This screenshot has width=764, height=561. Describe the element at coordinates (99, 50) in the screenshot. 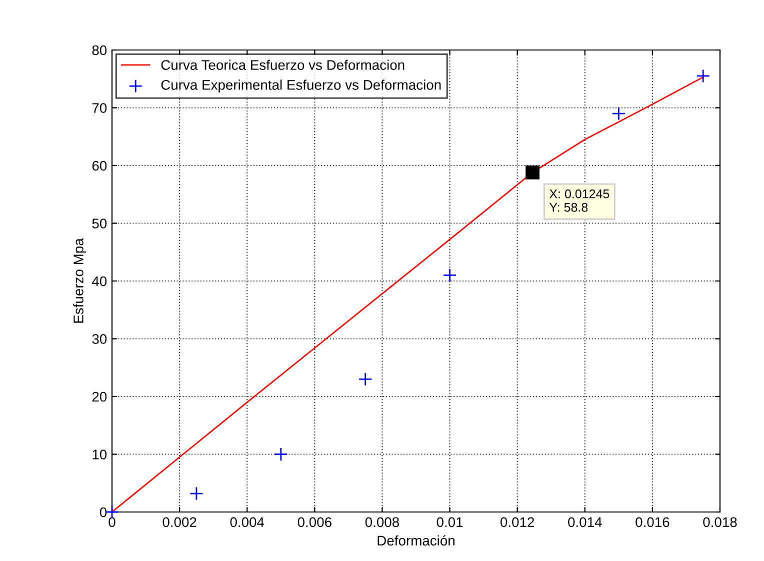

I see `y-tick-label: 80` at that location.